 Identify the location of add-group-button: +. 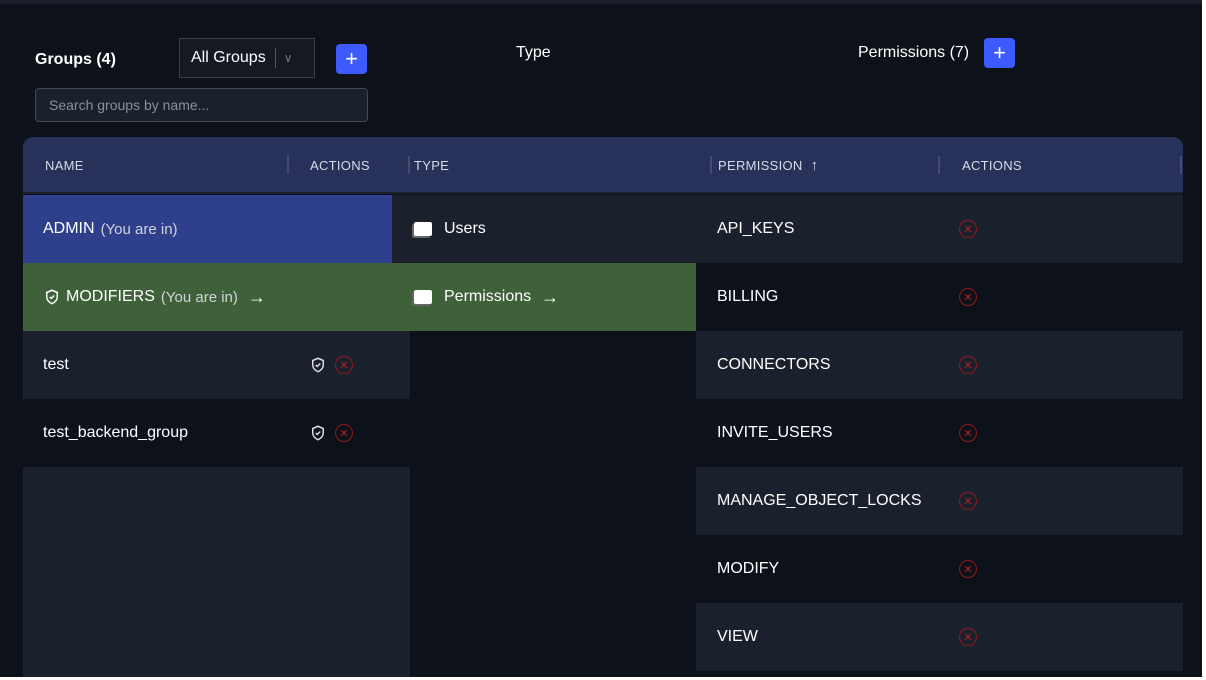
(351, 59).